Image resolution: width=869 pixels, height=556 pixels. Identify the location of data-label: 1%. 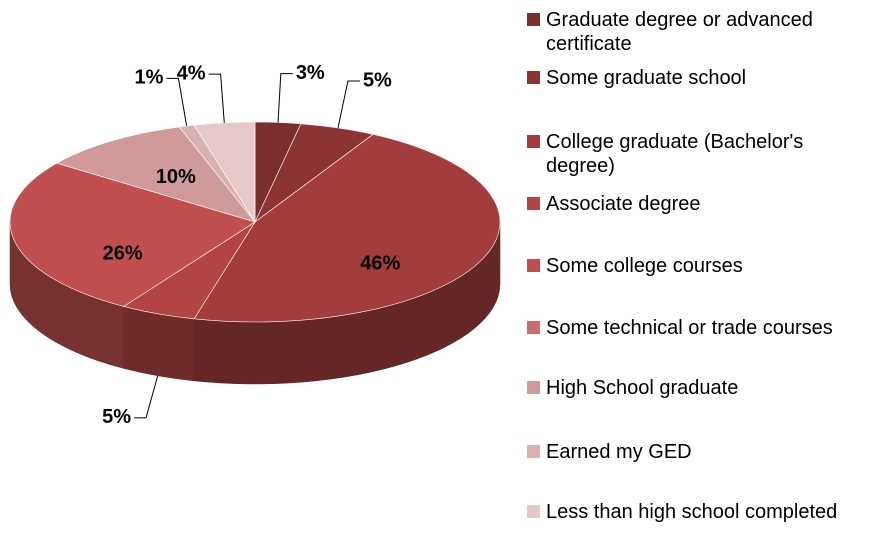
(149, 78).